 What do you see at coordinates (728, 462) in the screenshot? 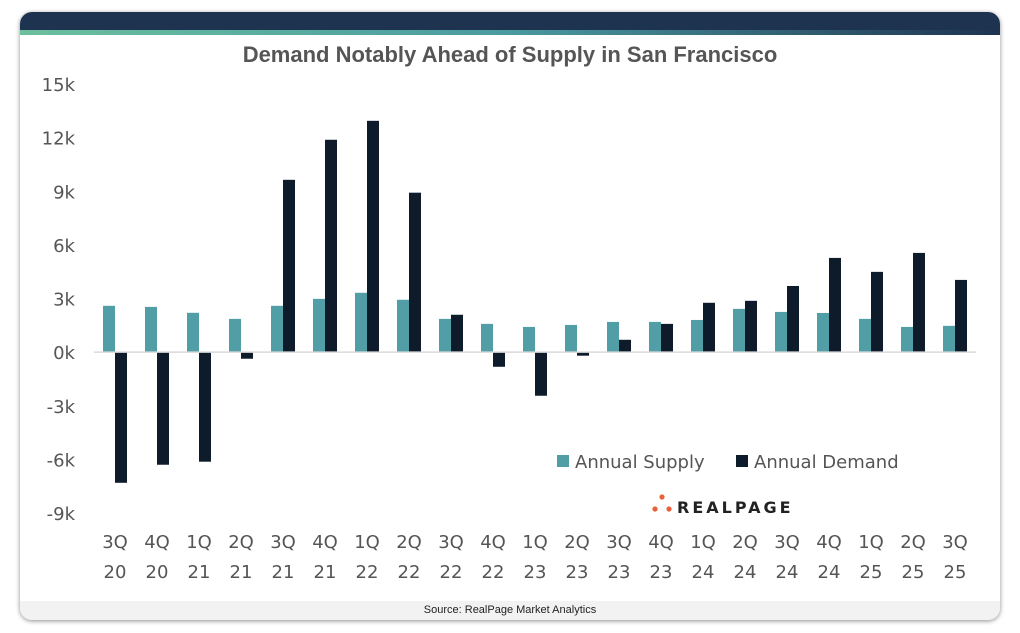
I see `legend: Annual Supply Annual Demand` at bounding box center [728, 462].